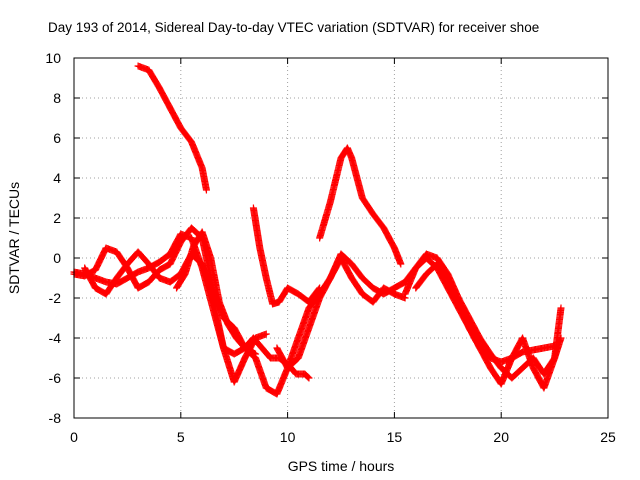  I want to click on y-axis-label: SDTVAR / TECUs, so click(14, 238).